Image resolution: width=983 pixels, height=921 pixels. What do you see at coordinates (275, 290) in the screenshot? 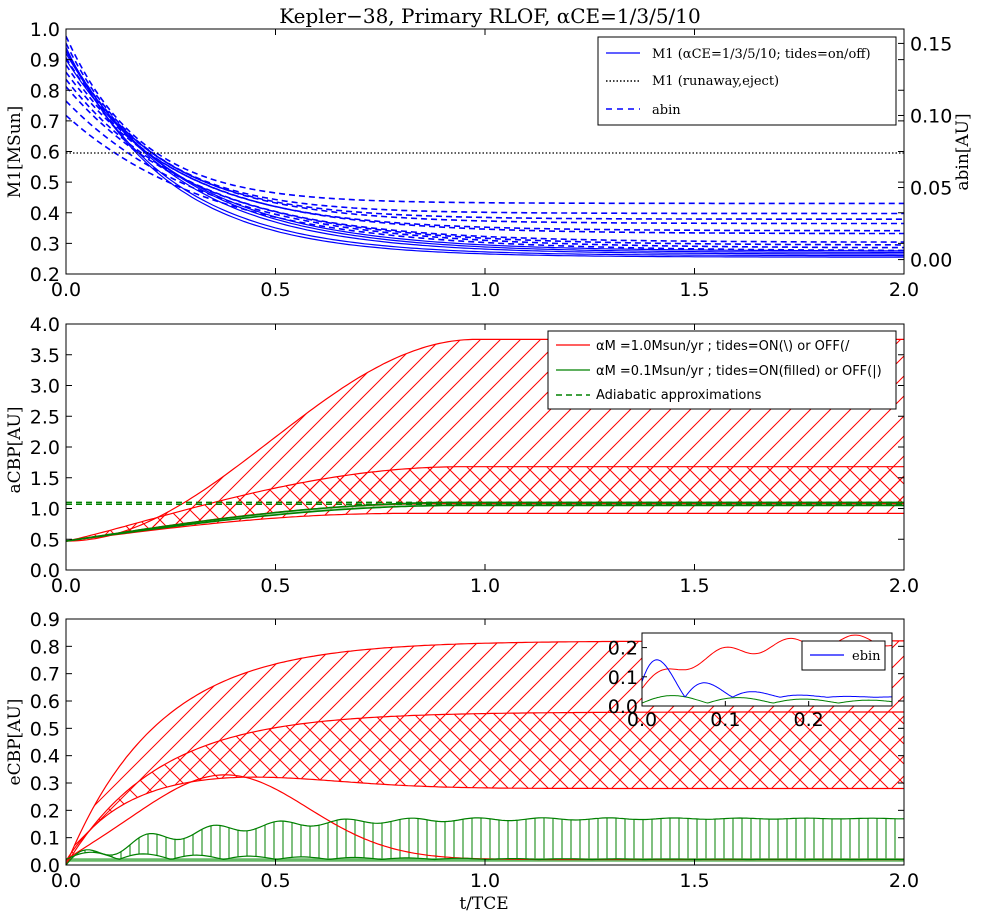
I see `top-xtick-label: 0.5` at bounding box center [275, 290].